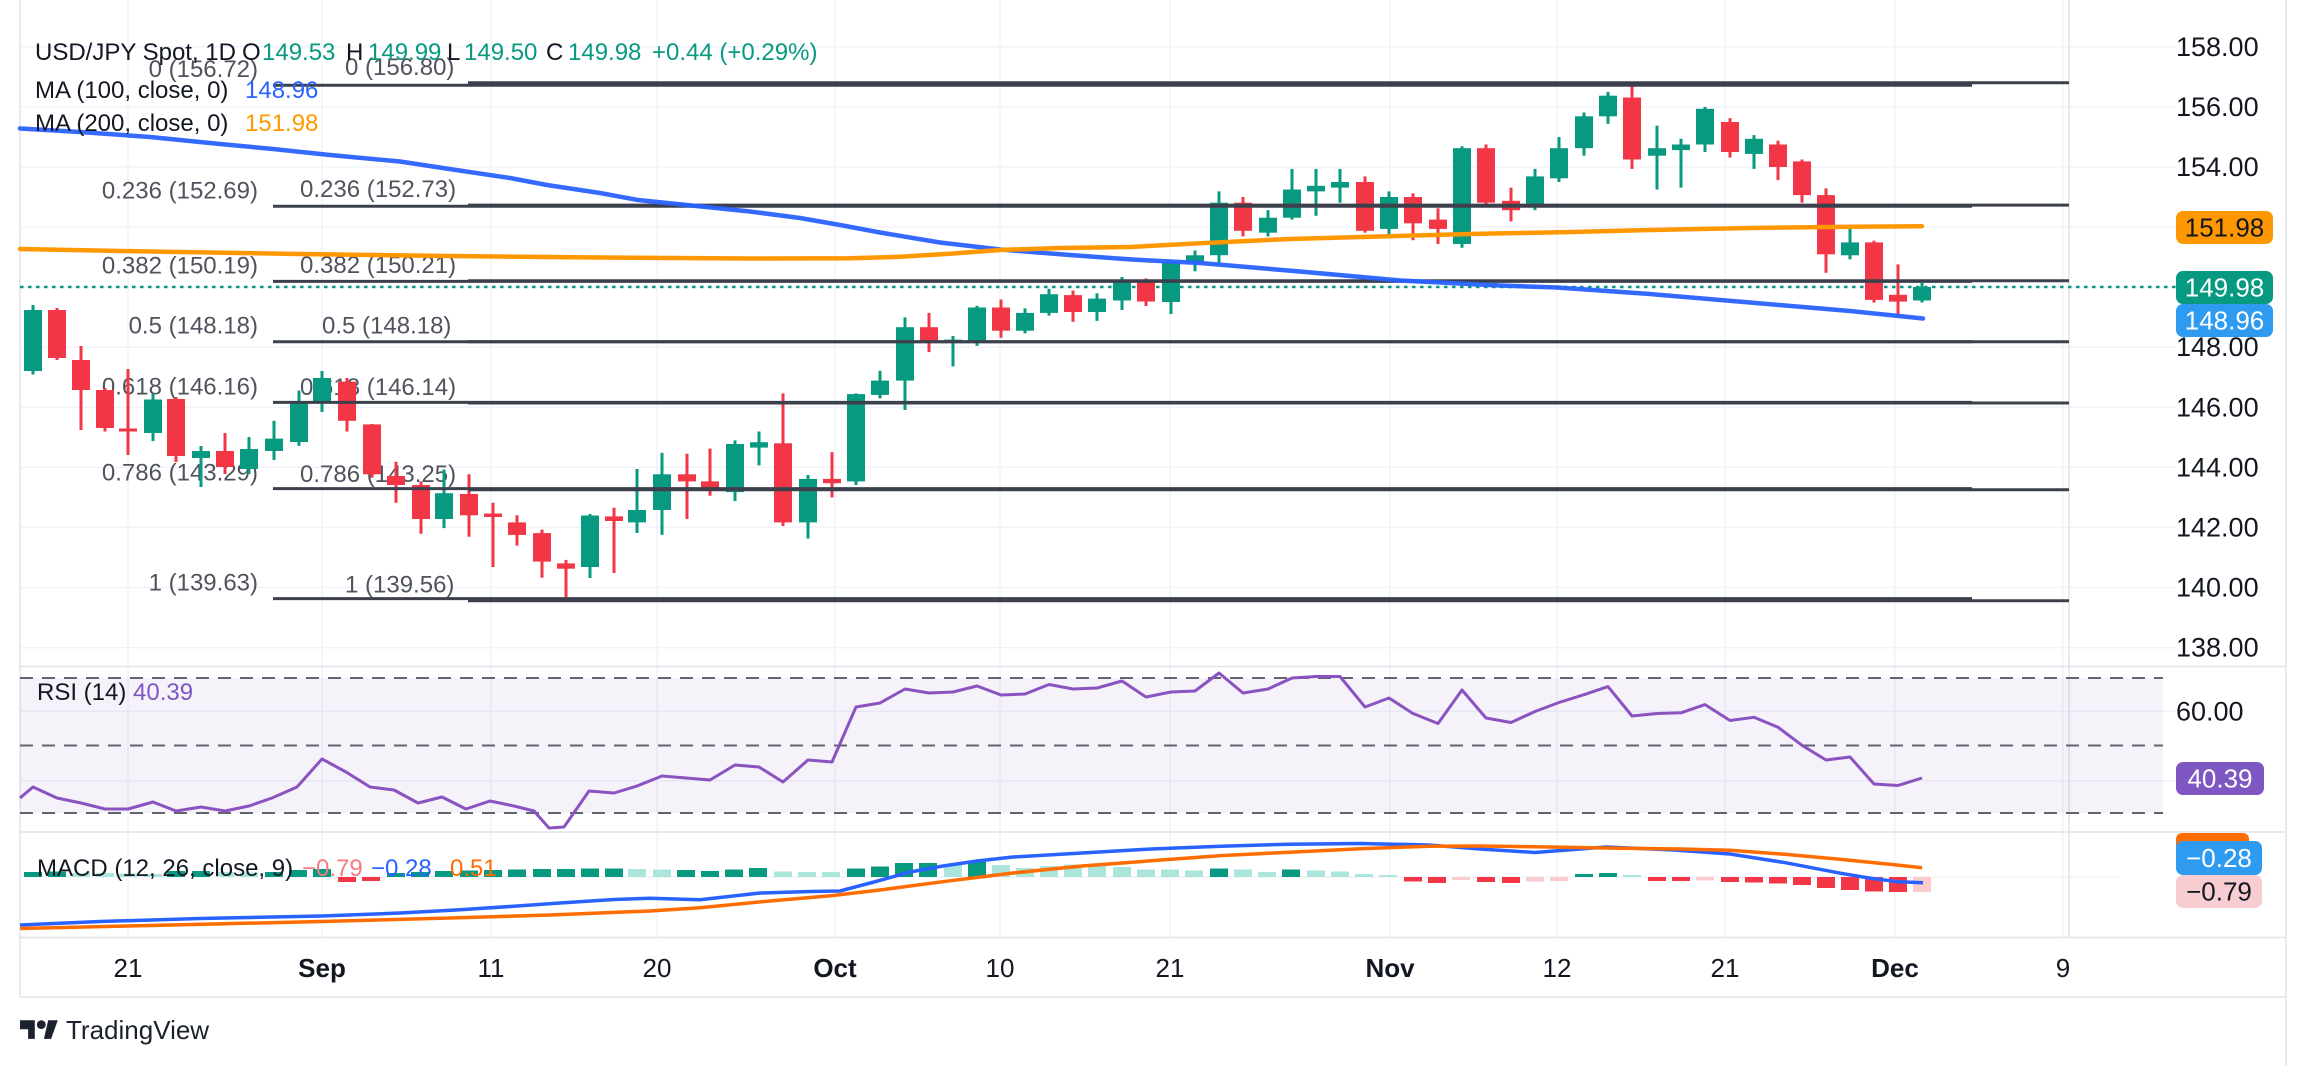  I want to click on svg-text: O, so click(251, 52).